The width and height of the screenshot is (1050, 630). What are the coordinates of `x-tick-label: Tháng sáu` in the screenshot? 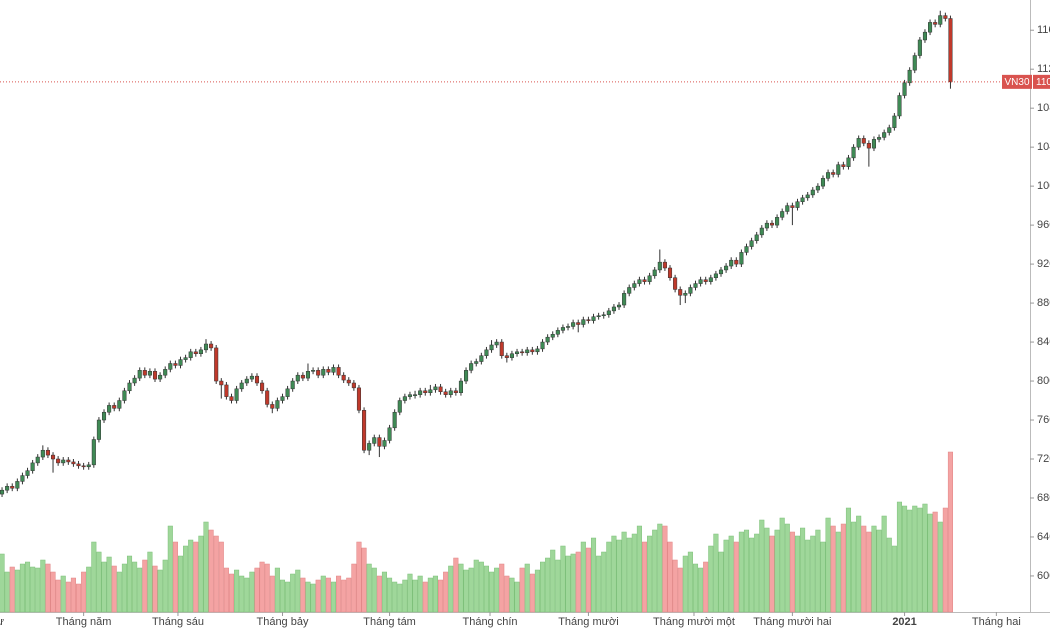 It's located at (178, 622).